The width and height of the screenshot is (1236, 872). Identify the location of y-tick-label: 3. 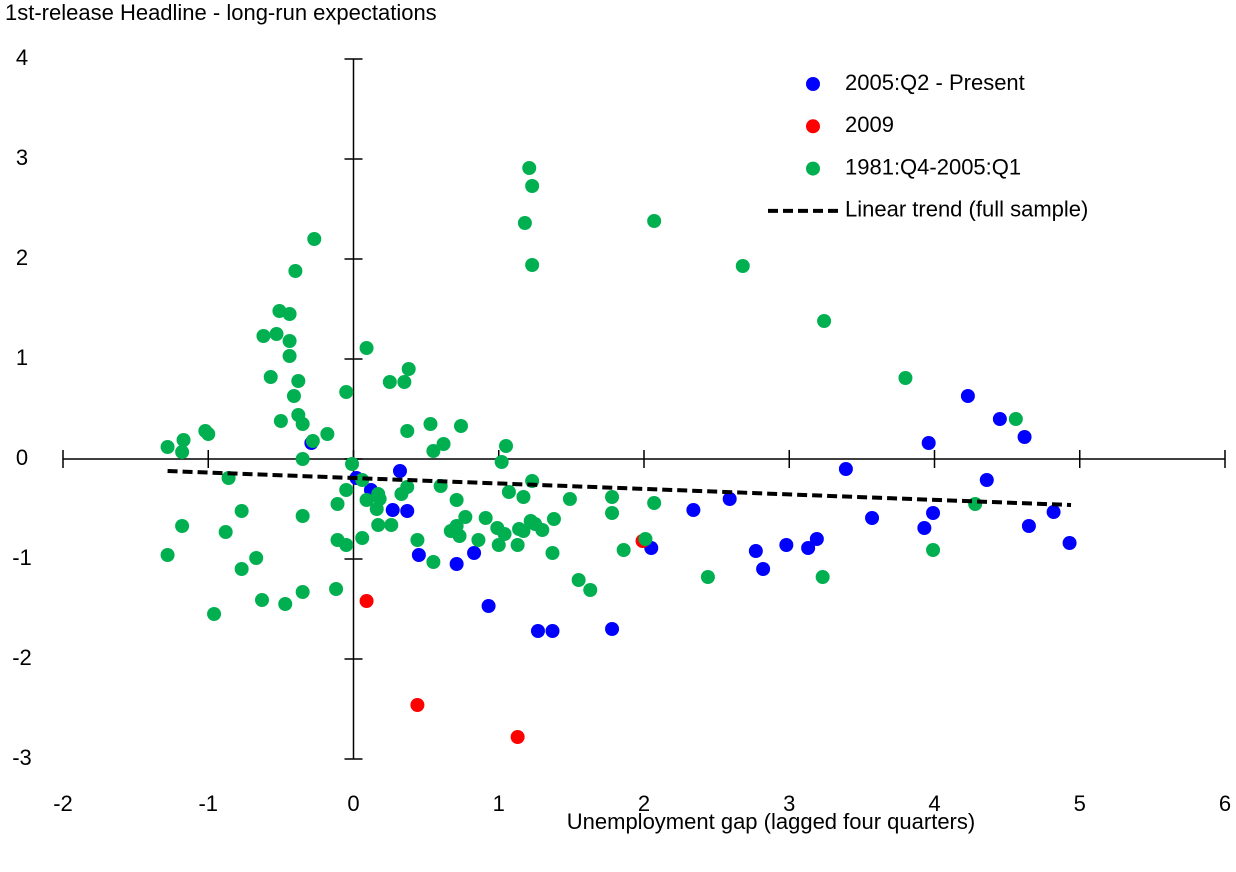
(22, 157).